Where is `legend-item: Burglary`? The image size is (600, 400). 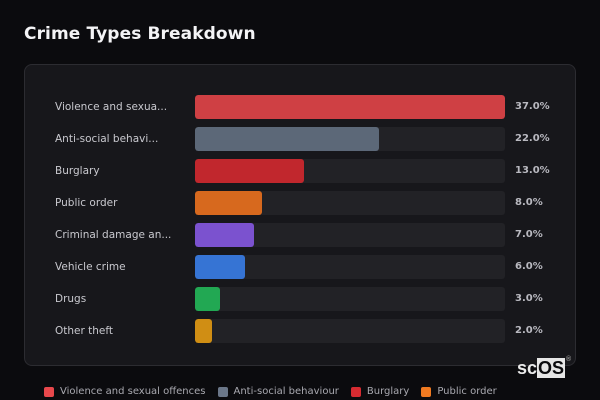
legend-item: Burglary is located at coordinates (380, 391).